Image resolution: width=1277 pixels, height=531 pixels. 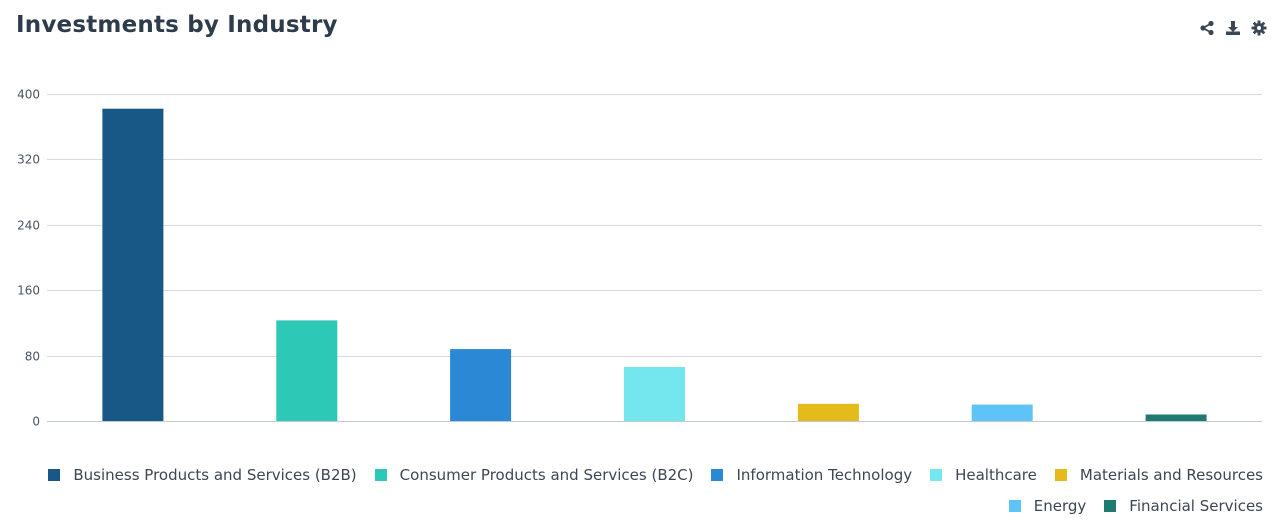 I want to click on legend-label: Materials and Resources, so click(x=1171, y=475).